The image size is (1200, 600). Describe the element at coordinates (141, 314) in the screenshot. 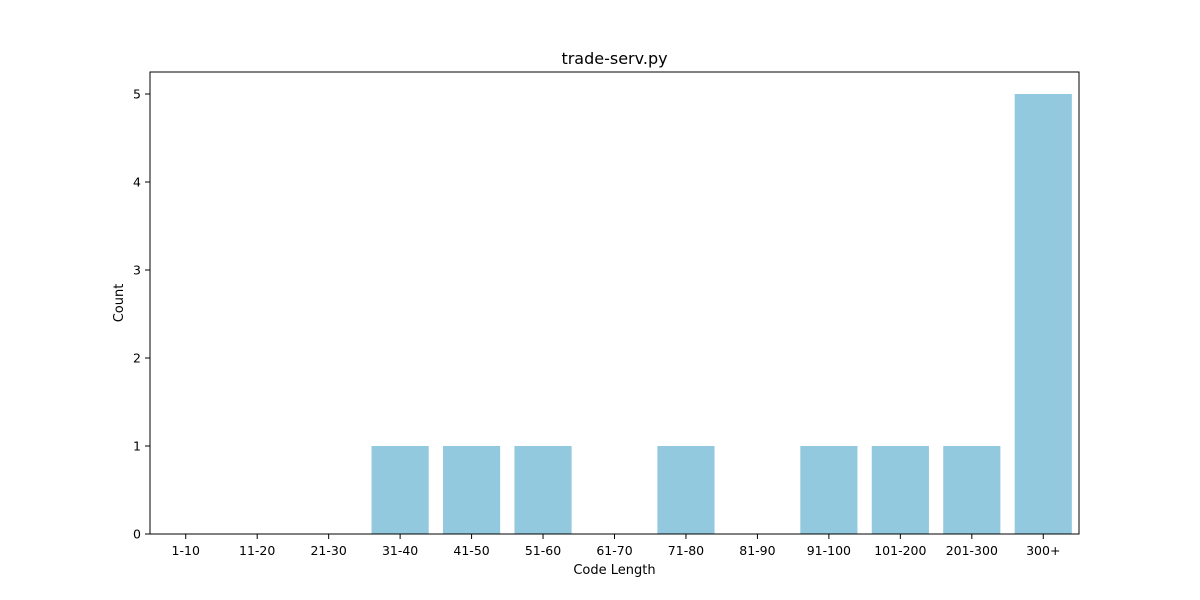

I see `y-axis-ticks: 0 1 2 3 4 5` at that location.